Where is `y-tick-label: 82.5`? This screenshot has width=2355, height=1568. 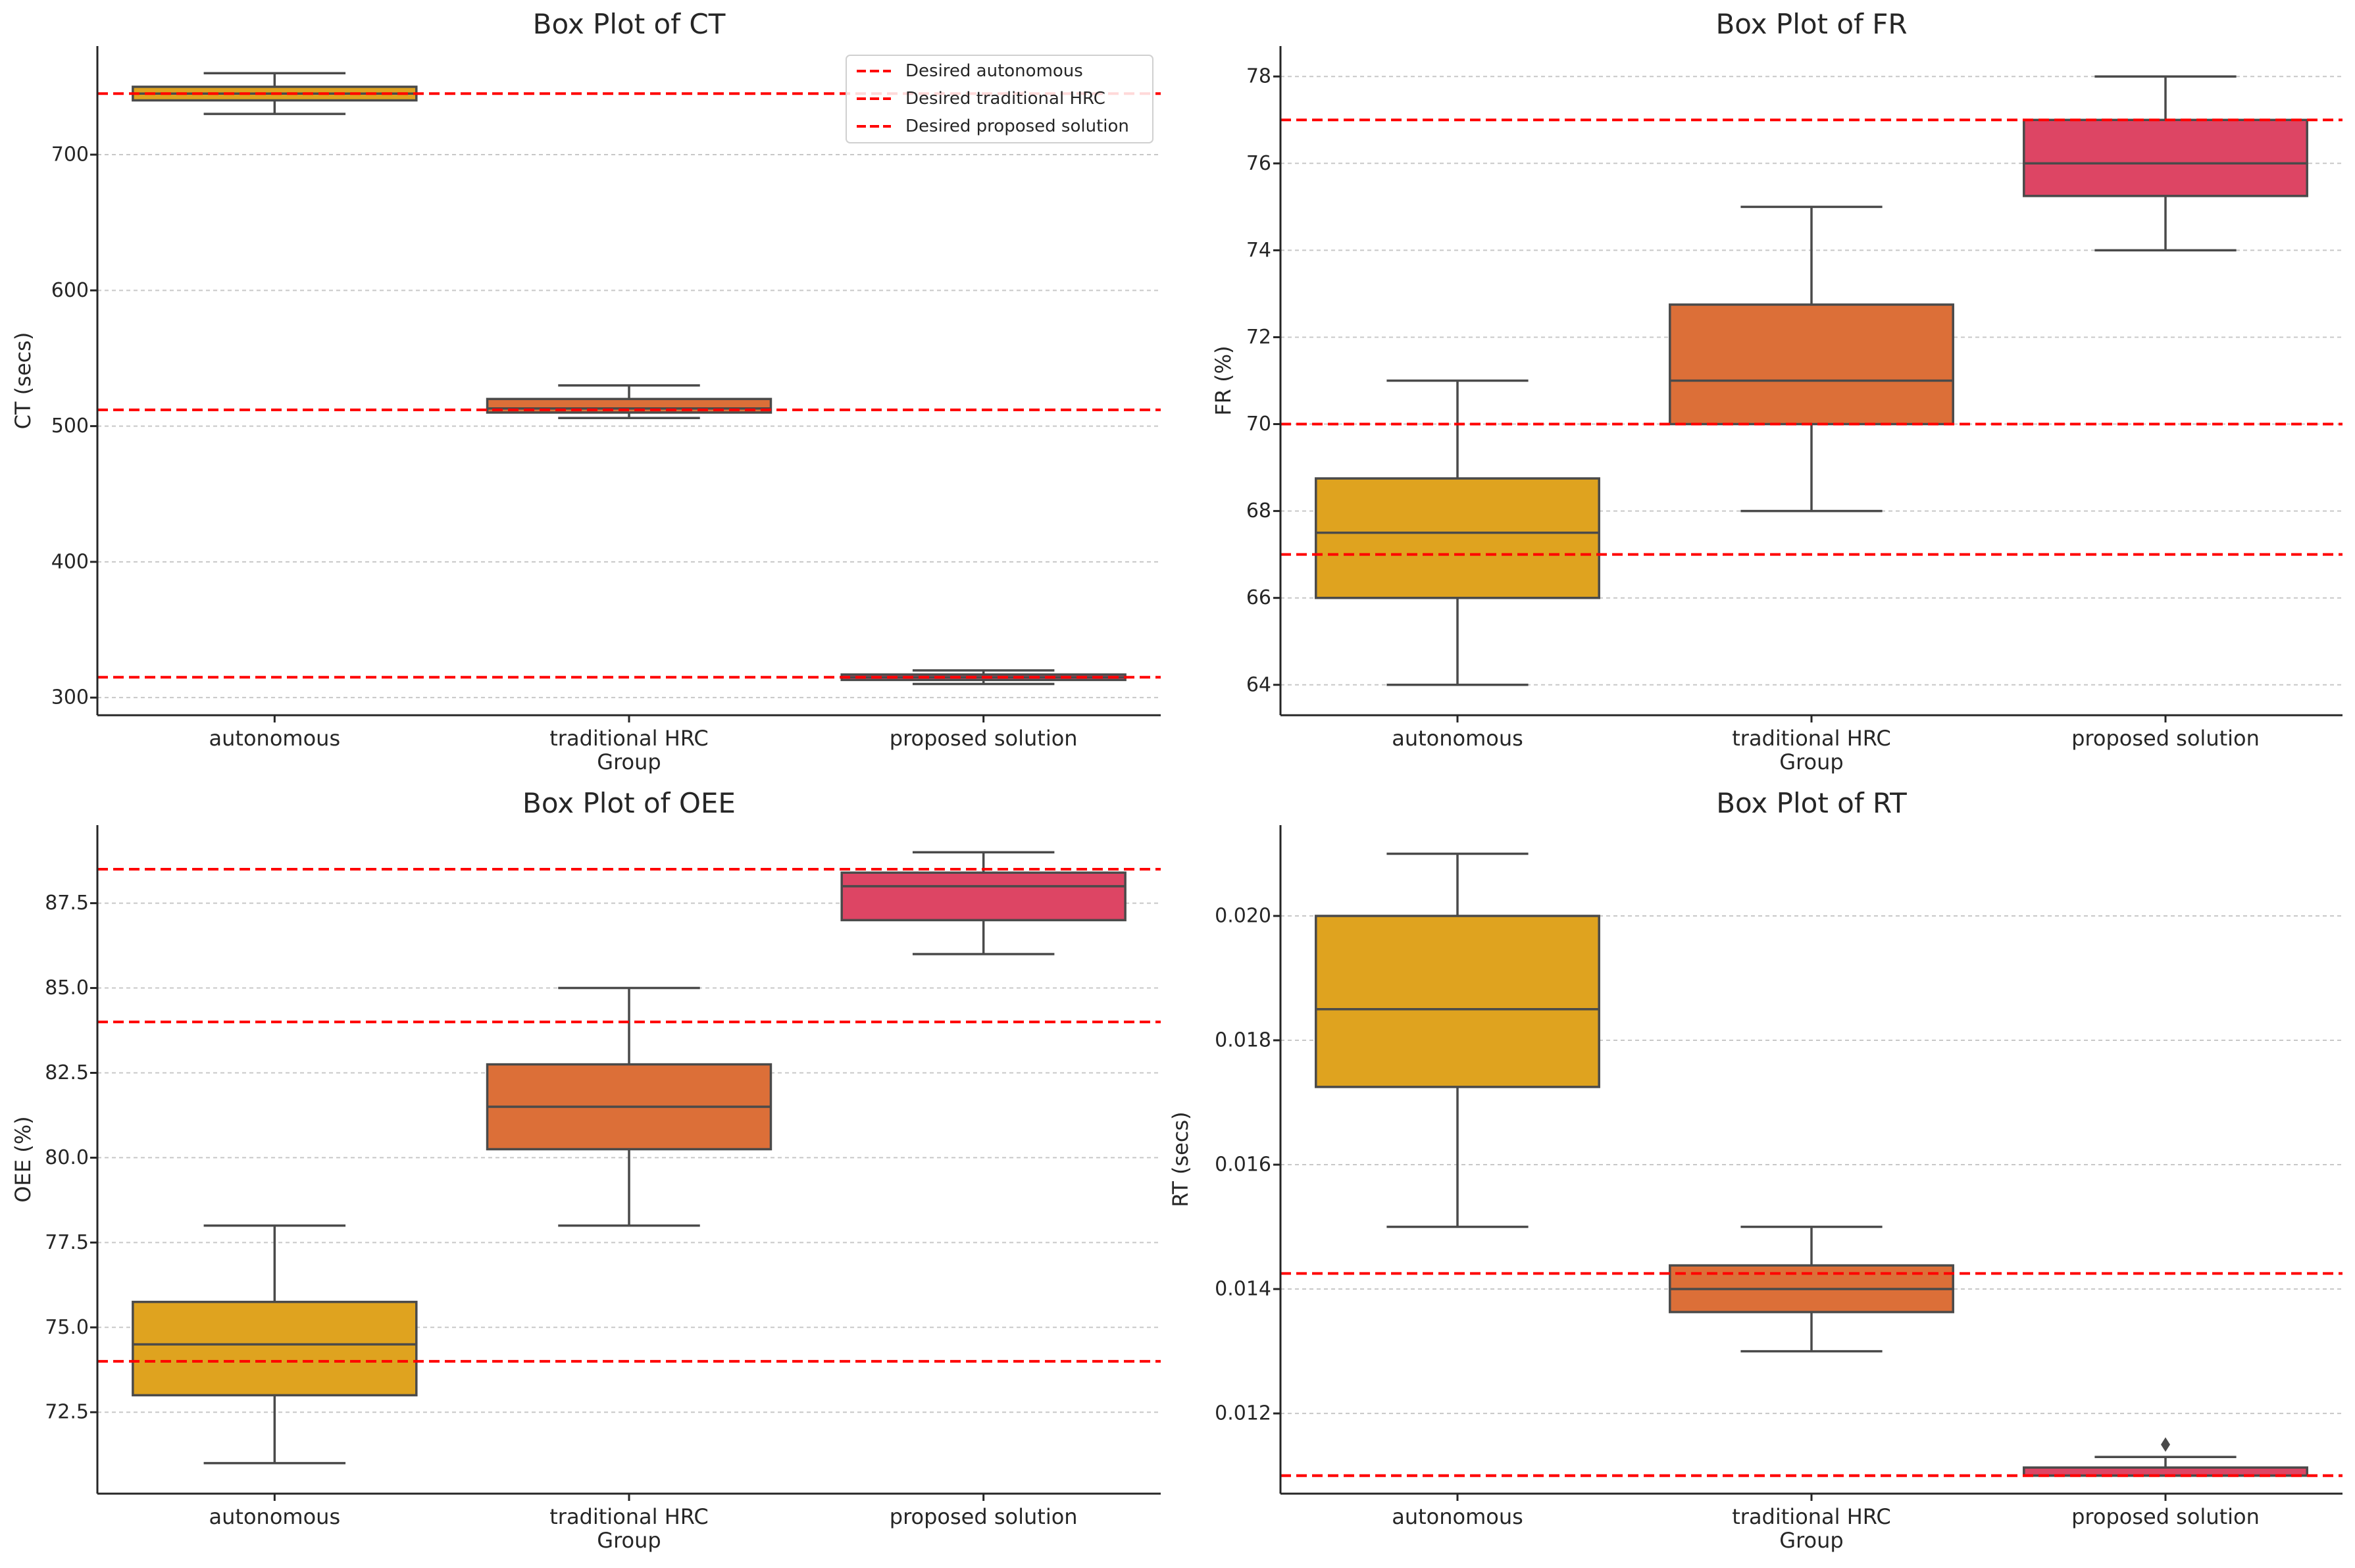
y-tick-label: 82.5 is located at coordinates (67, 1072).